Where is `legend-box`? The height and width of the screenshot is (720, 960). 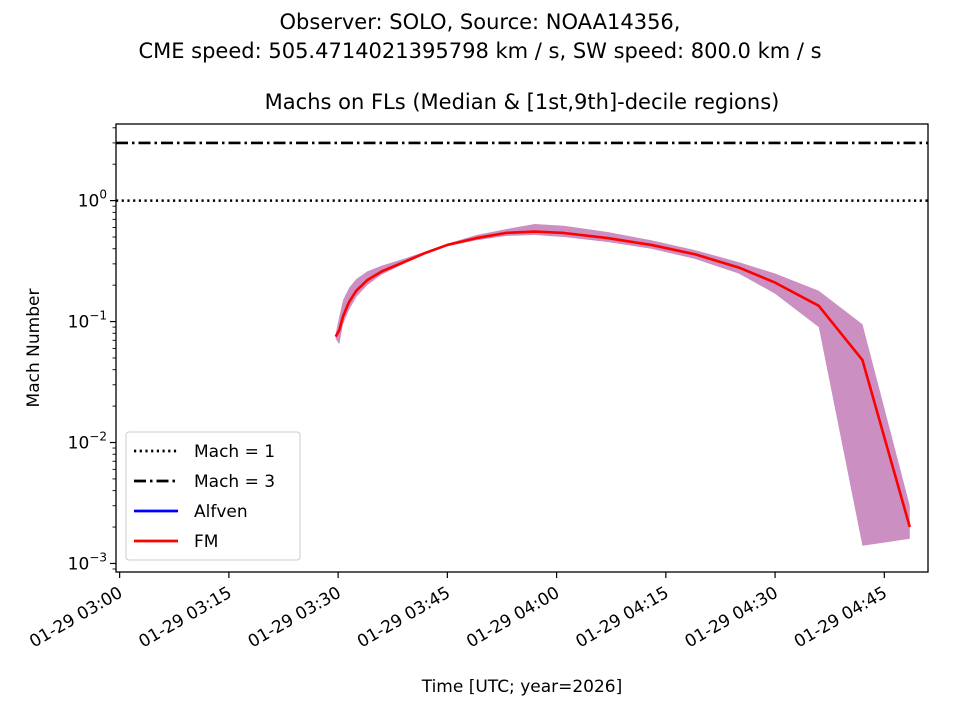 legend-box is located at coordinates (213, 496).